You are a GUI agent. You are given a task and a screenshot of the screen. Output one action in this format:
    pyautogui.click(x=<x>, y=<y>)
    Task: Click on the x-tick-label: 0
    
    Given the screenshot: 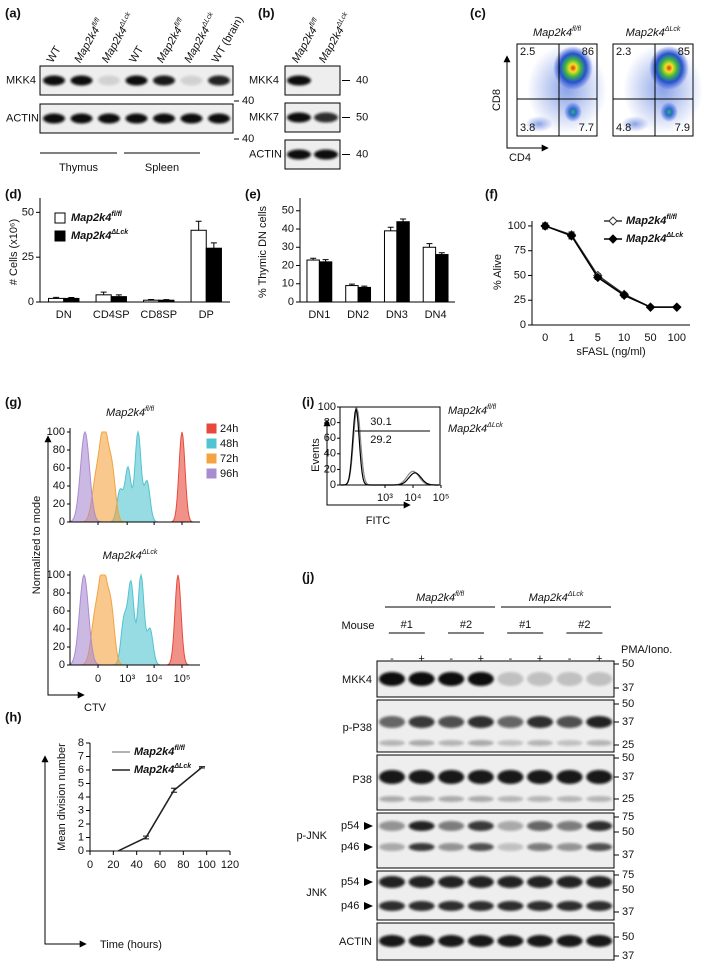 What is the action you would take?
    pyautogui.click(x=90, y=865)
    